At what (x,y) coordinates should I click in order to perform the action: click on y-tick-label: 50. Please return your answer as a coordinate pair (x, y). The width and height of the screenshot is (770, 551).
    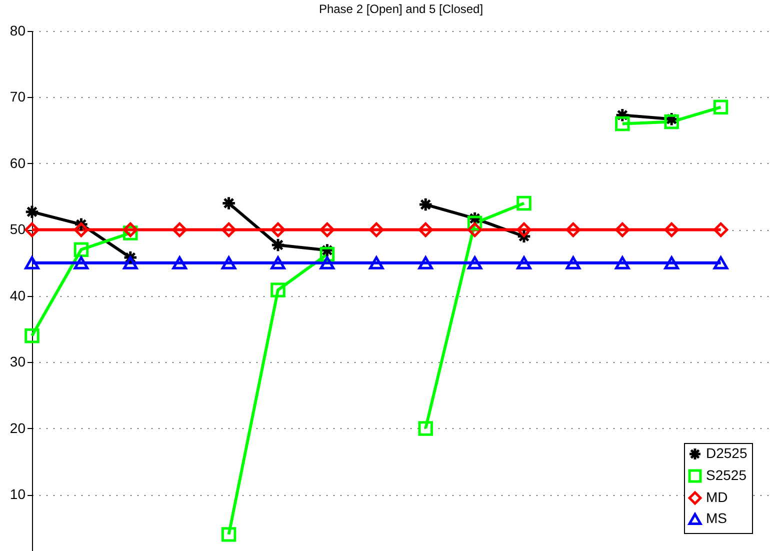
    Looking at the image, I should click on (18, 229).